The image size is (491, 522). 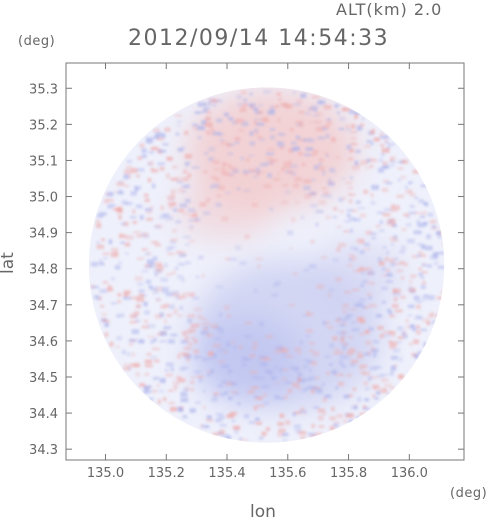 I want to click on y-tick-label: 35.0, so click(x=43, y=198).